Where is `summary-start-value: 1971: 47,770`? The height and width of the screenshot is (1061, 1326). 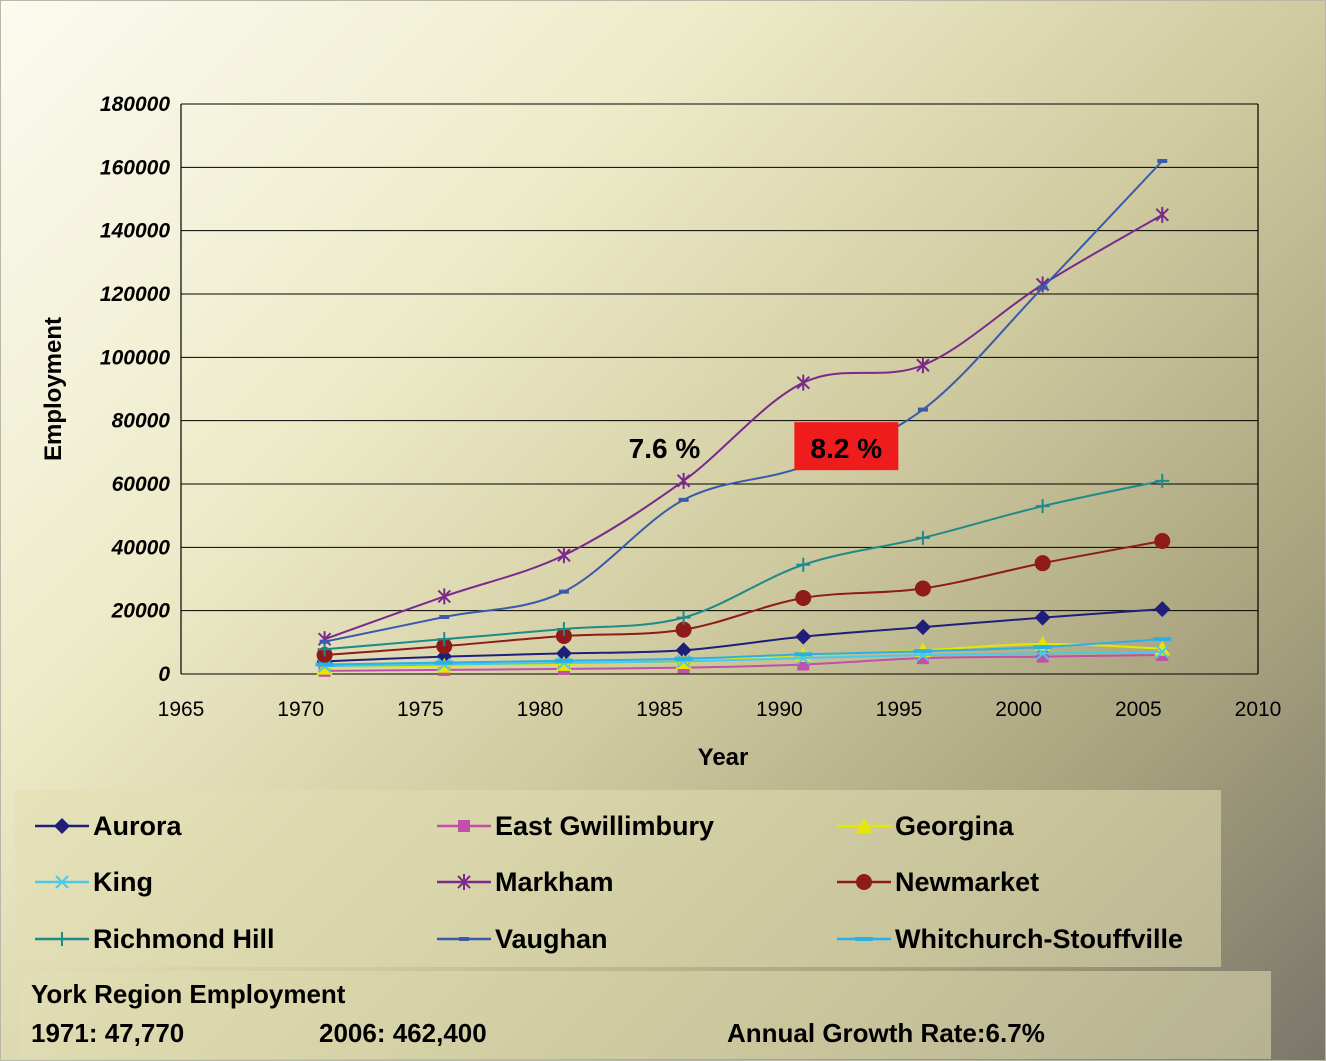
summary-start-value: 1971: 47,770 is located at coordinates (108, 1033).